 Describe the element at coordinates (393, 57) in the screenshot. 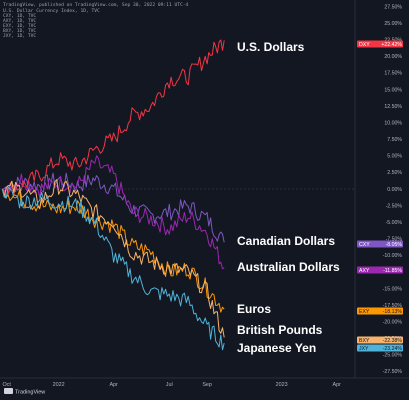

I see `y-tick-label: 20.00%` at that location.